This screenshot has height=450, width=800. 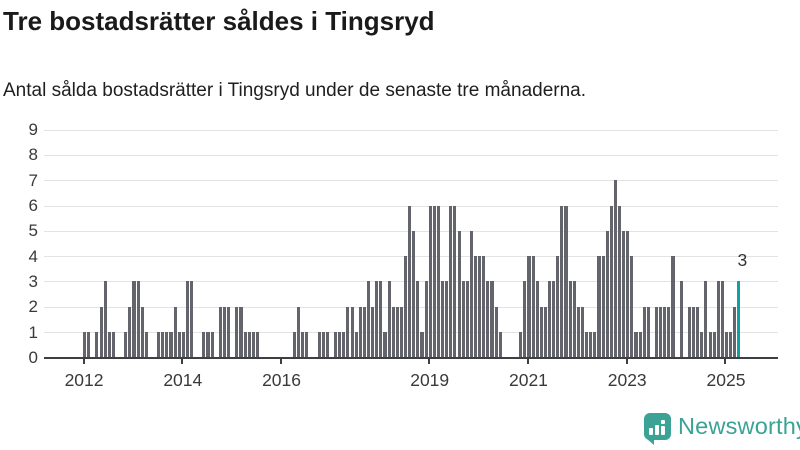 I want to click on y-axis-label-5: 5, so click(x=33, y=231).